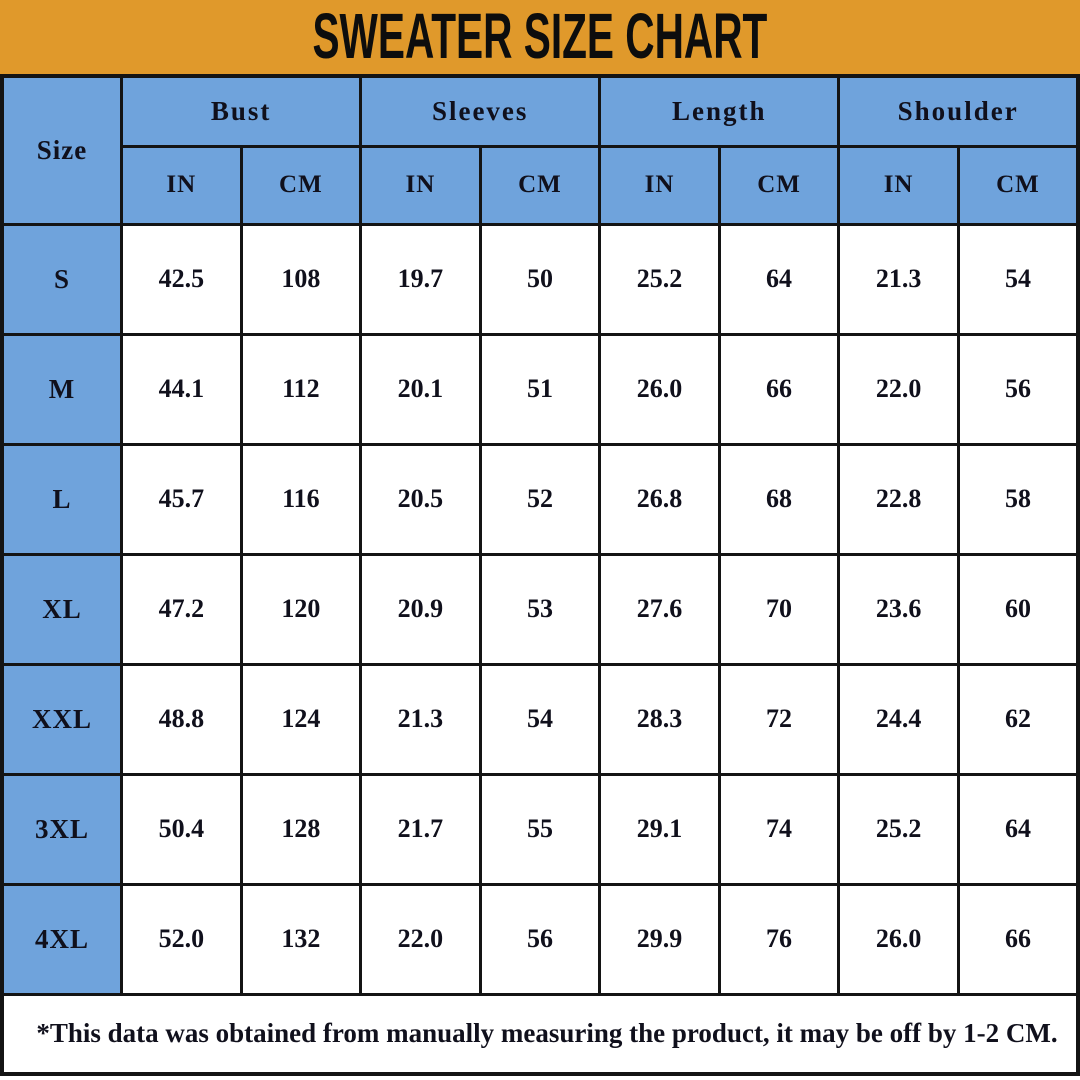  I want to click on size-cell: M, so click(62, 389).